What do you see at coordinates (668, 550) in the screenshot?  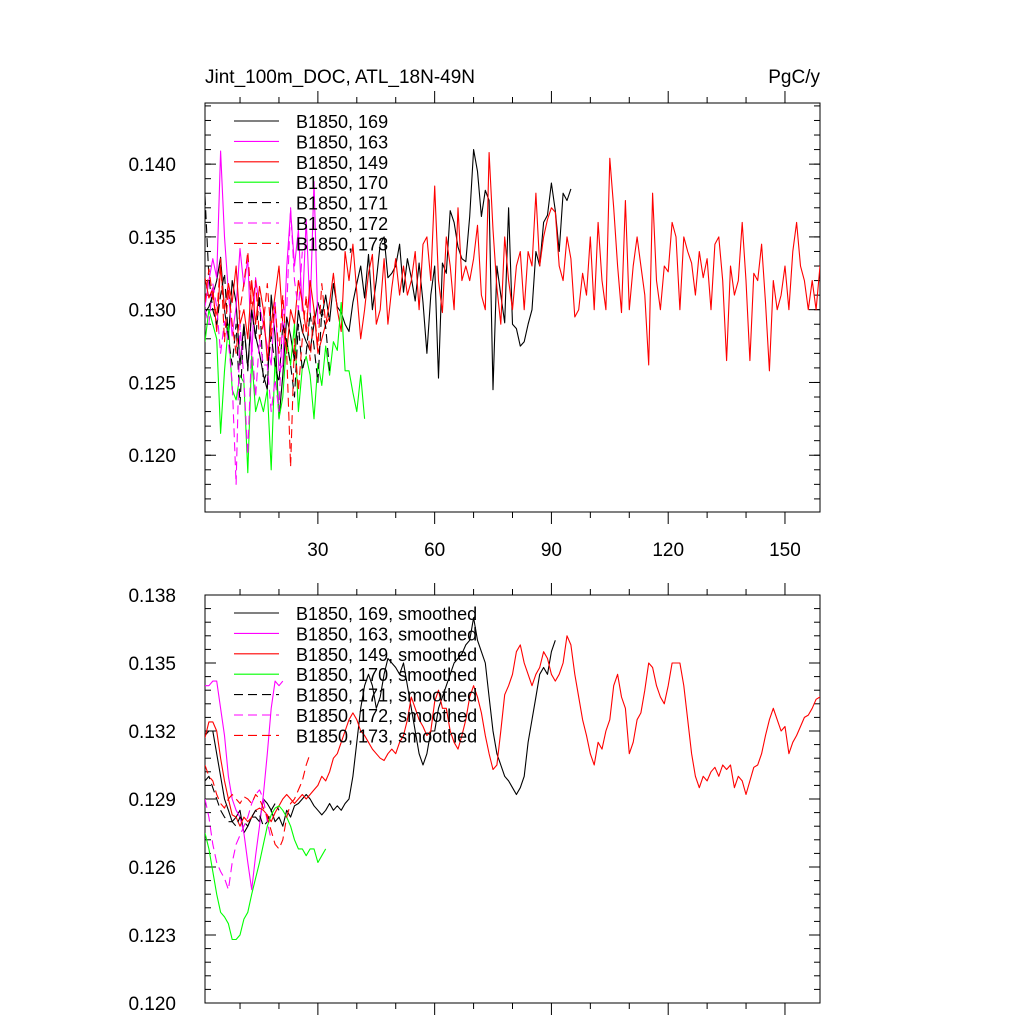 I see `x-tick-label: 120` at bounding box center [668, 550].